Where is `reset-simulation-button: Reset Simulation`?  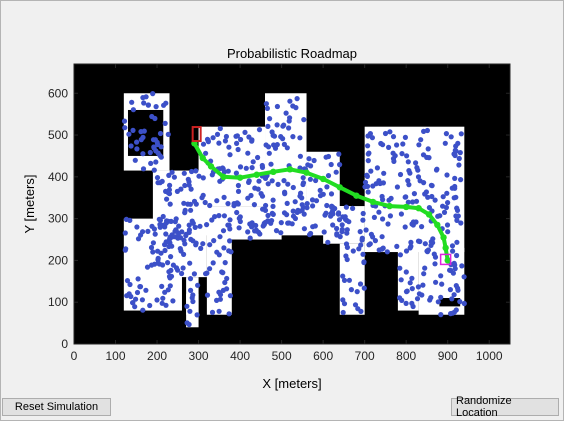
reset-simulation-button: Reset Simulation is located at coordinates (56, 407).